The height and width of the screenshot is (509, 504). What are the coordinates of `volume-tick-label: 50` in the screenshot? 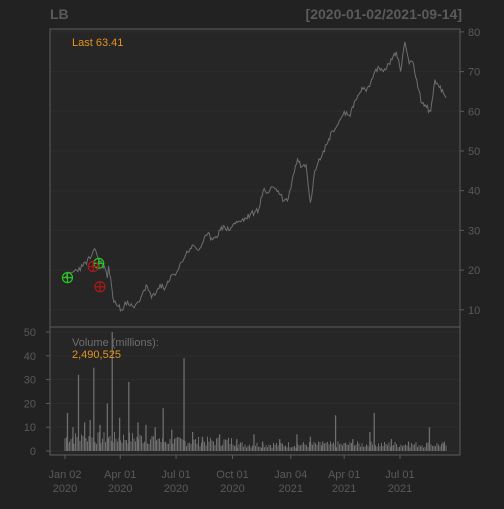 It's located at (30, 333).